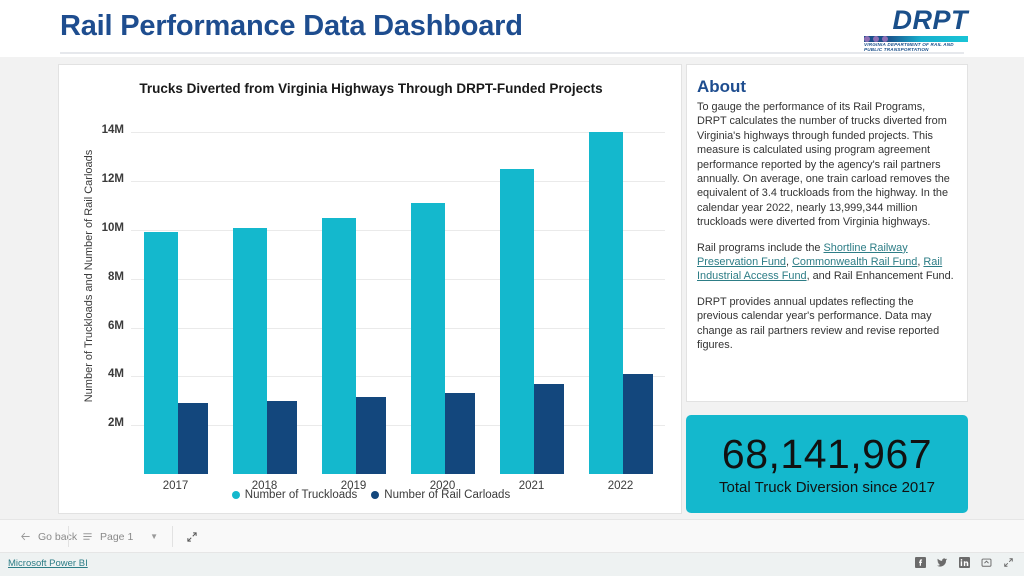  I want to click on about-p2-prefix: Rail programs include the, so click(760, 247).